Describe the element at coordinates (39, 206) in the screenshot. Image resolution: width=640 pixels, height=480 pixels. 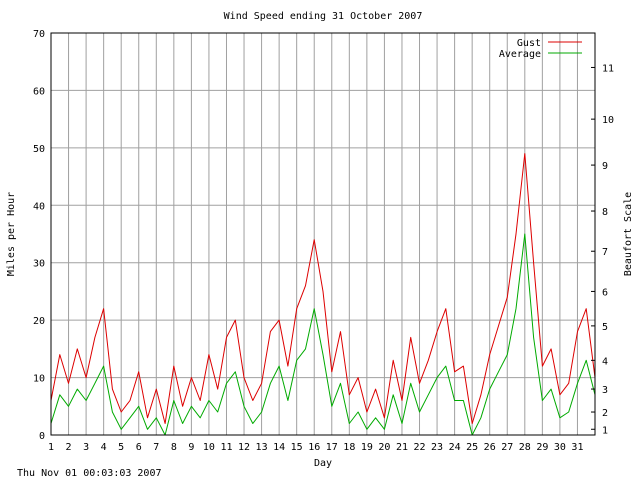
I see `y-tick-label: 40` at that location.